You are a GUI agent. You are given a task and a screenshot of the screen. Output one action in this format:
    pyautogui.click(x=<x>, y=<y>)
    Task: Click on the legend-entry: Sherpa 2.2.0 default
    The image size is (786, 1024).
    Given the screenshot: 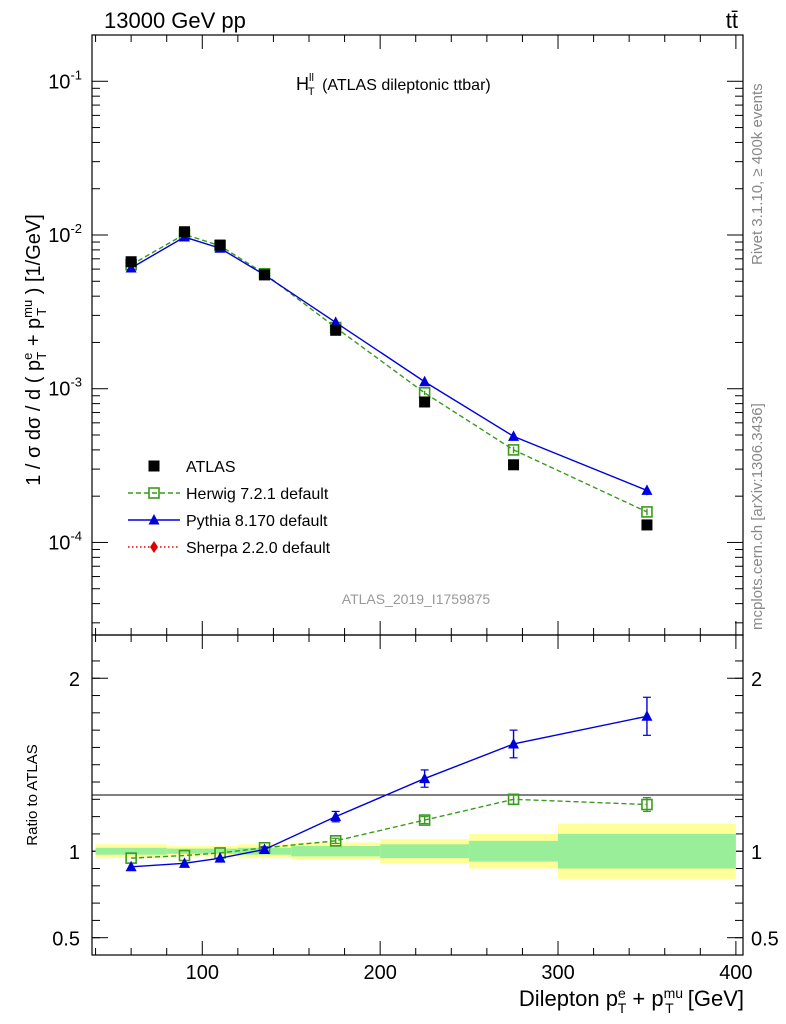 What is the action you would take?
    pyautogui.click(x=229, y=548)
    